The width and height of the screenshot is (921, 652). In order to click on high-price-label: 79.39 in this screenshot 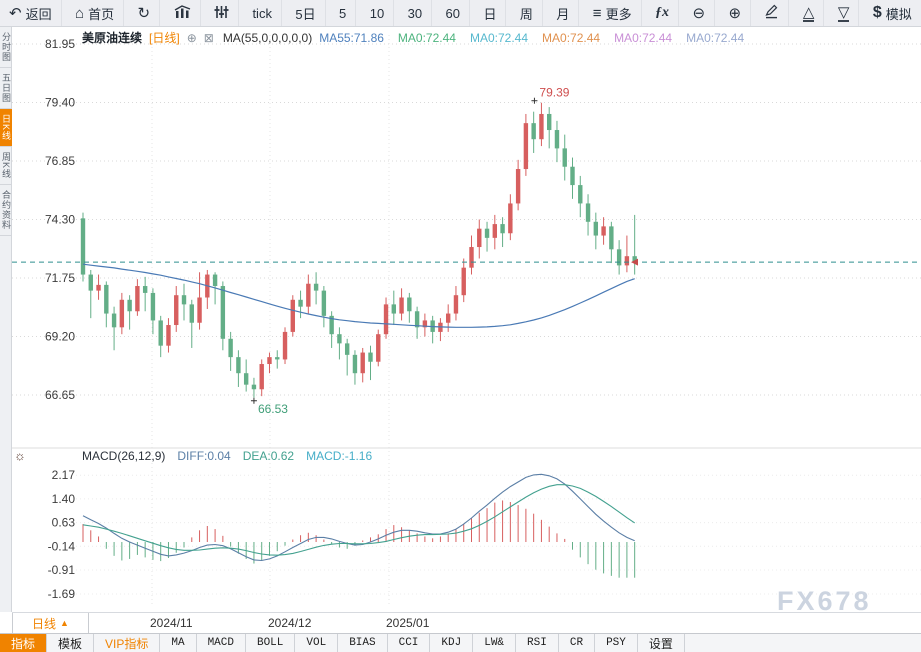, I will do `click(550, 95)`.